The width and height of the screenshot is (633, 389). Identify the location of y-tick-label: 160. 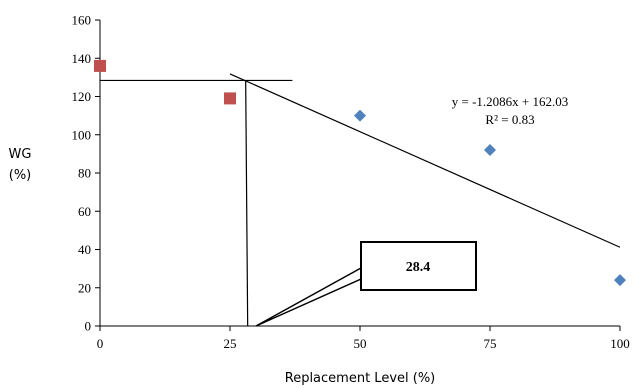
(82, 20).